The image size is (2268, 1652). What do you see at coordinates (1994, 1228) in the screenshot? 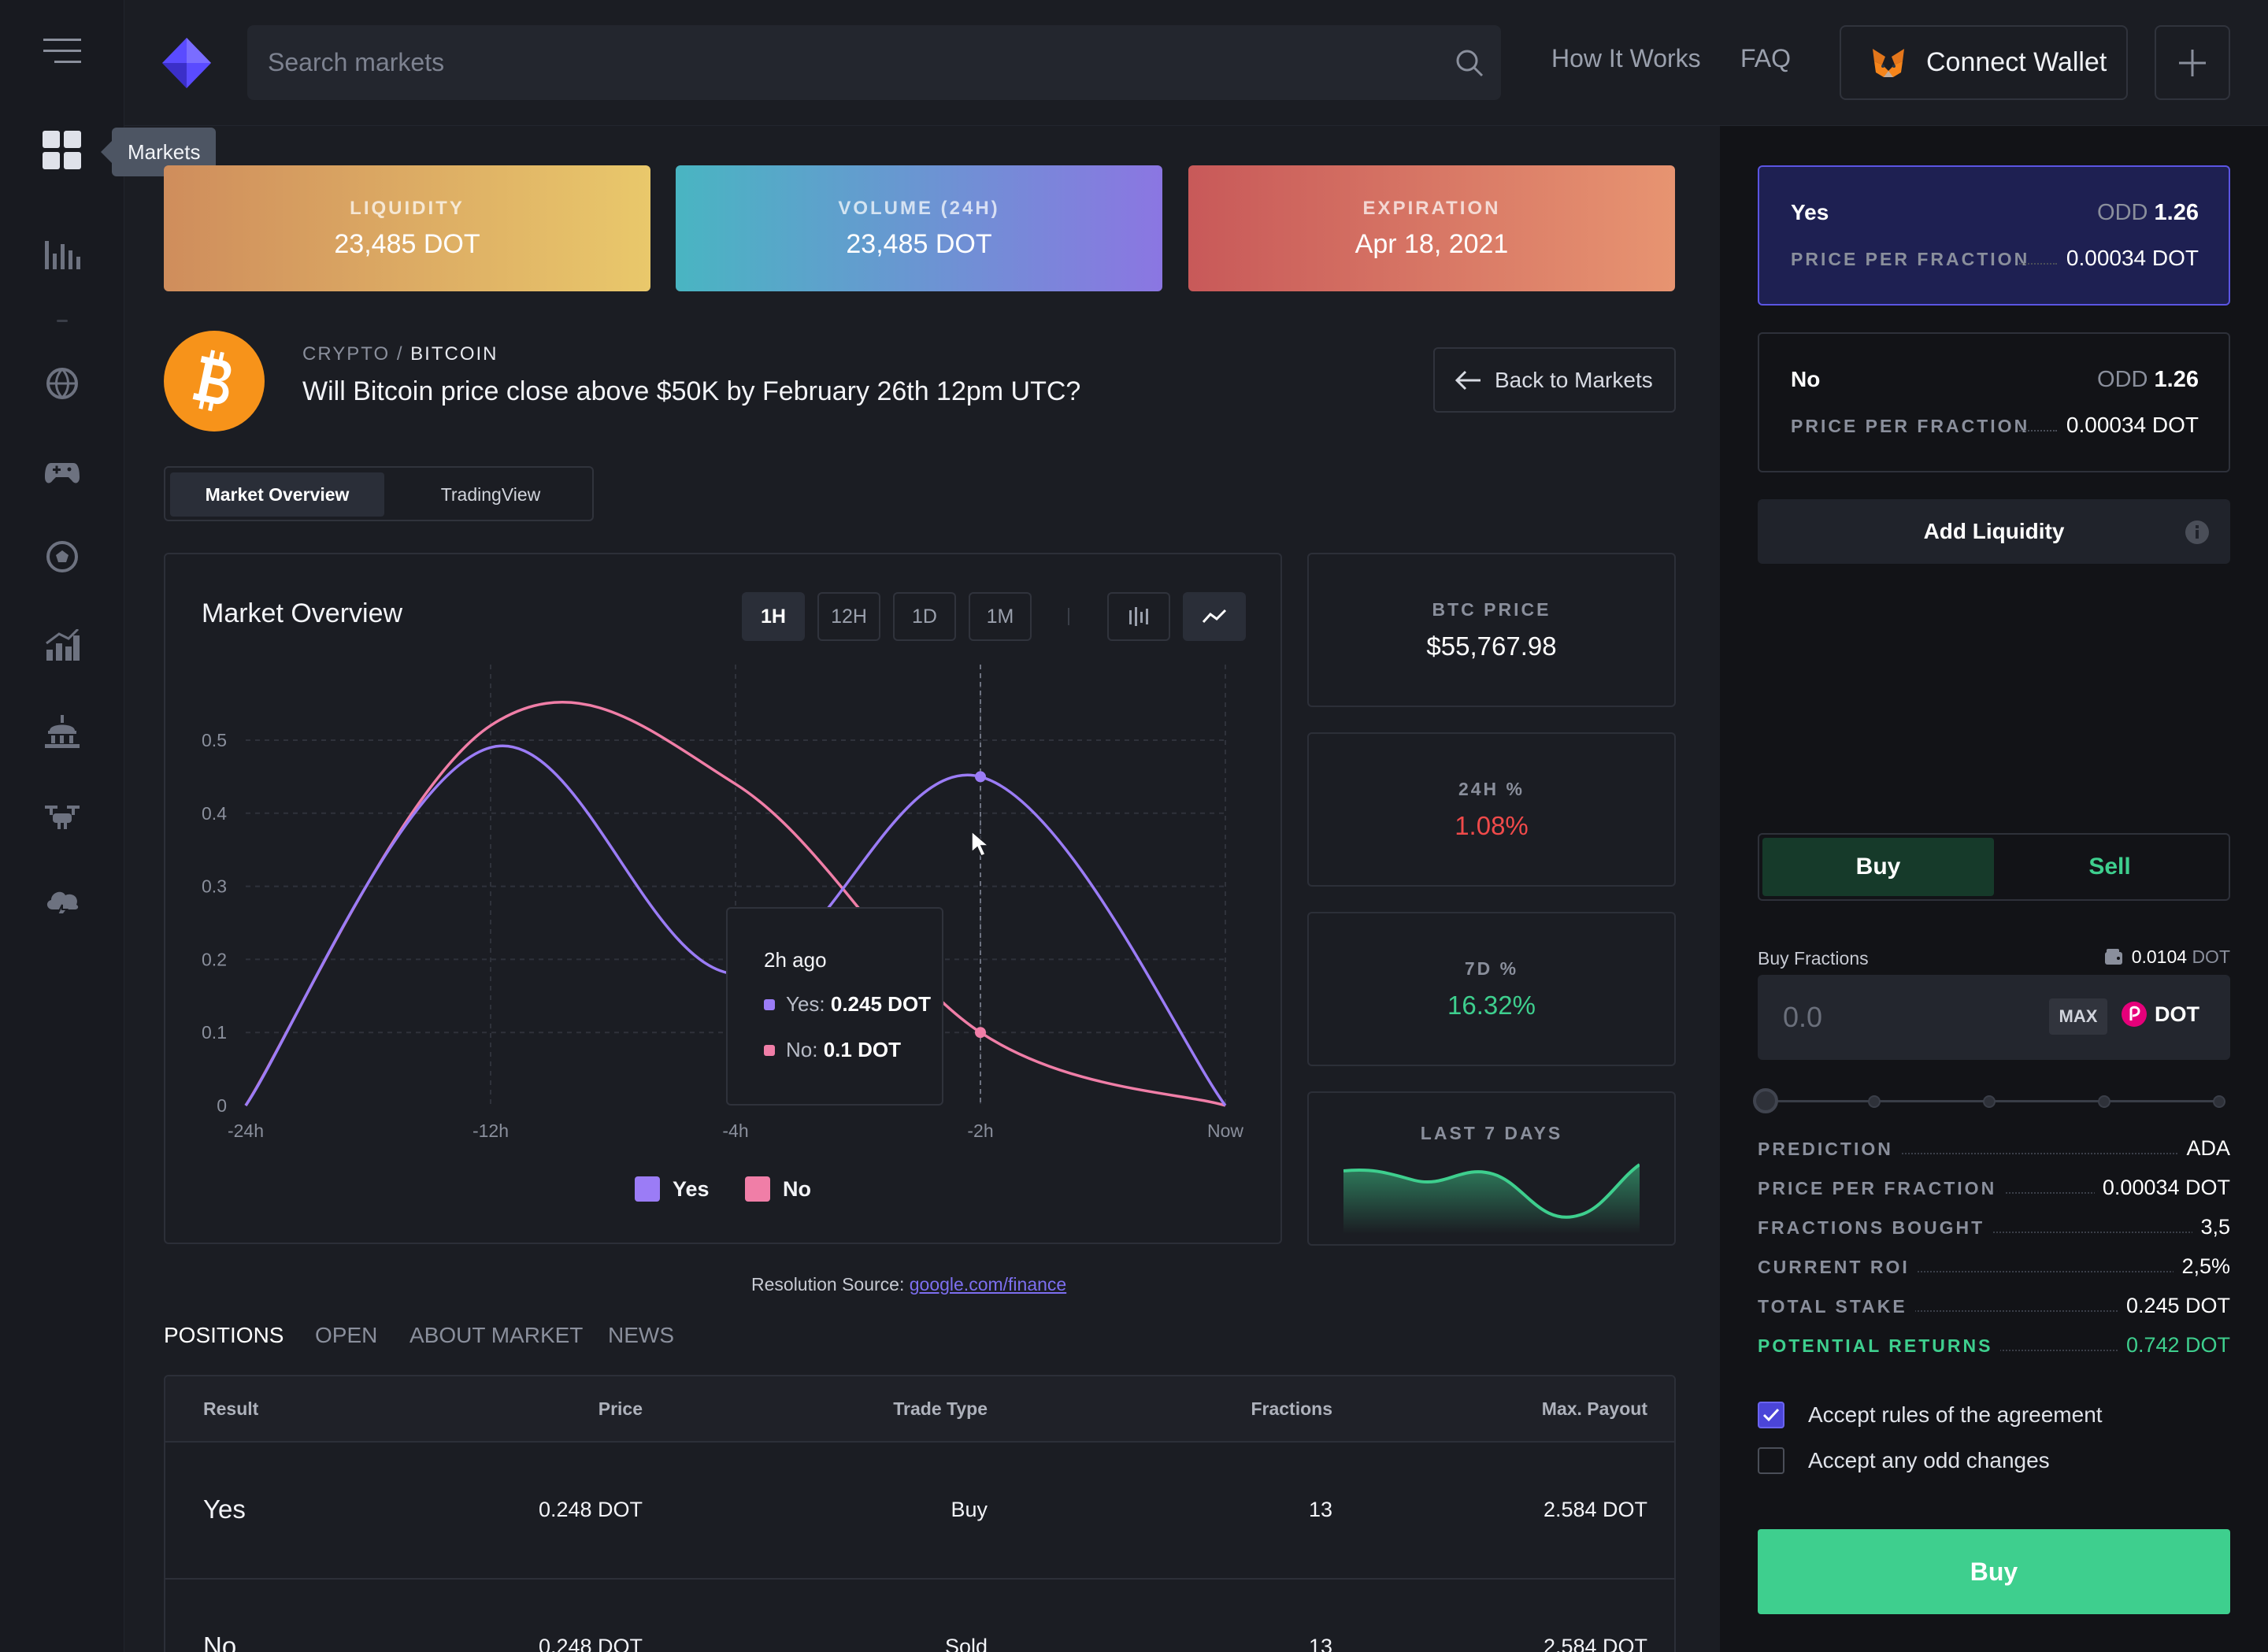
I see `summary-fractions-bought: FRACTIONS BOUGHT 3,5` at bounding box center [1994, 1228].